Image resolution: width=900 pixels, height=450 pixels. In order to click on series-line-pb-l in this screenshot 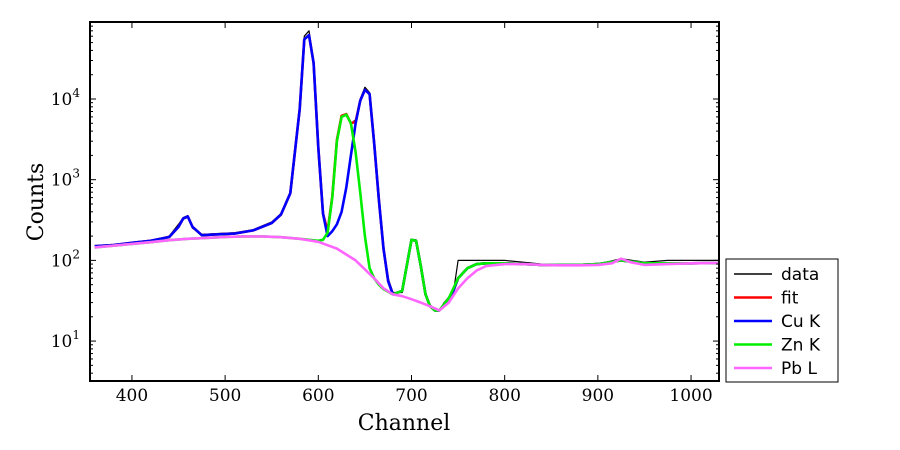, I will do `click(406, 273)`.